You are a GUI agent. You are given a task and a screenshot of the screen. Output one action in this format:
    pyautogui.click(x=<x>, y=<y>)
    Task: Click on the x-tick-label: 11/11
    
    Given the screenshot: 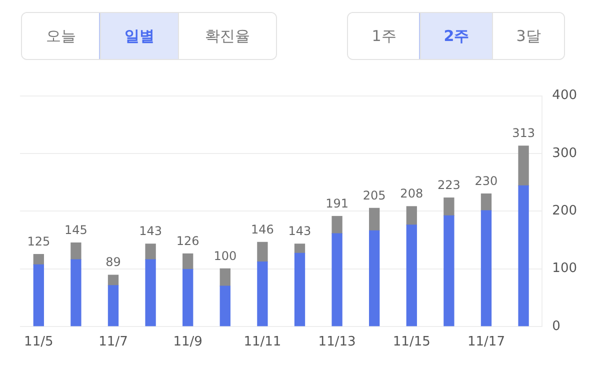 What is the action you would take?
    pyautogui.click(x=263, y=342)
    